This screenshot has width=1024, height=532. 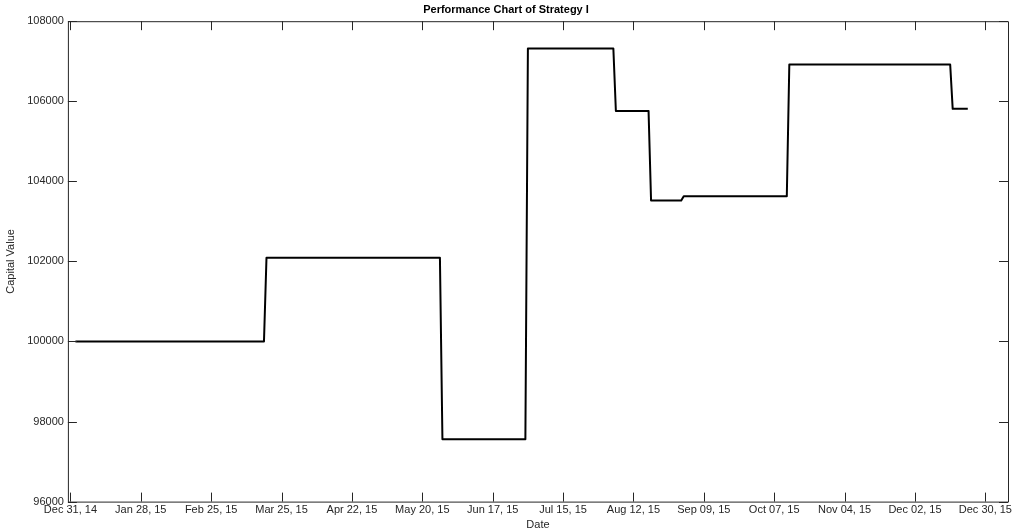 What do you see at coordinates (141, 509) in the screenshot?
I see `x-tick-label: Jan 28, 15` at bounding box center [141, 509].